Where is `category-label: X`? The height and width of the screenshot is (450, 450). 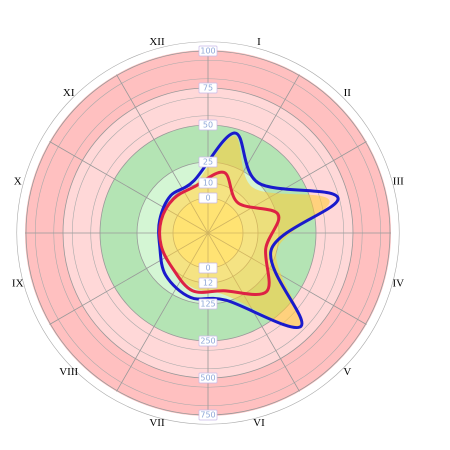
category-label: X is located at coordinates (18, 182).